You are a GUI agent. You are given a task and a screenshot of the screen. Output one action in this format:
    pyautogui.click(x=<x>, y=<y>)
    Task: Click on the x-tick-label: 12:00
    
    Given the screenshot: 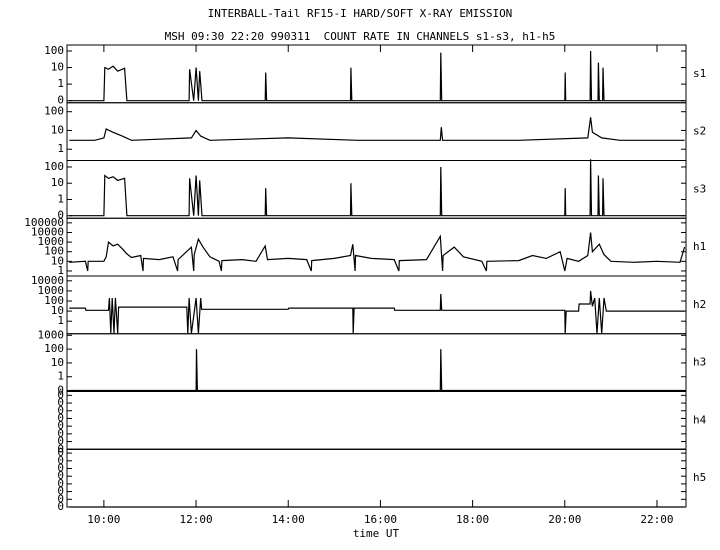 What is the action you would take?
    pyautogui.click(x=195, y=519)
    